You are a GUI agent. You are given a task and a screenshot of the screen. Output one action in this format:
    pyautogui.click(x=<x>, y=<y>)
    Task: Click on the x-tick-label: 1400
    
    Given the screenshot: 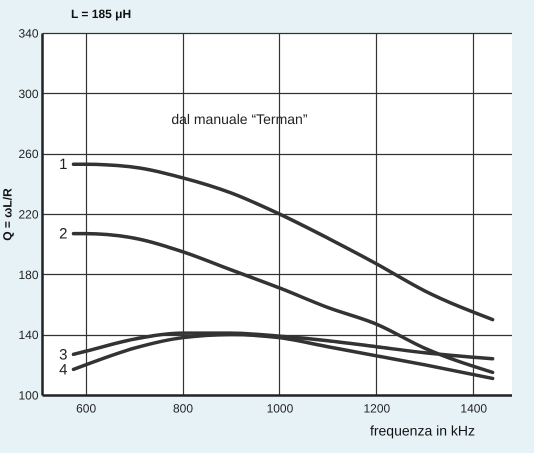 What is the action you would take?
    pyautogui.click(x=474, y=409)
    